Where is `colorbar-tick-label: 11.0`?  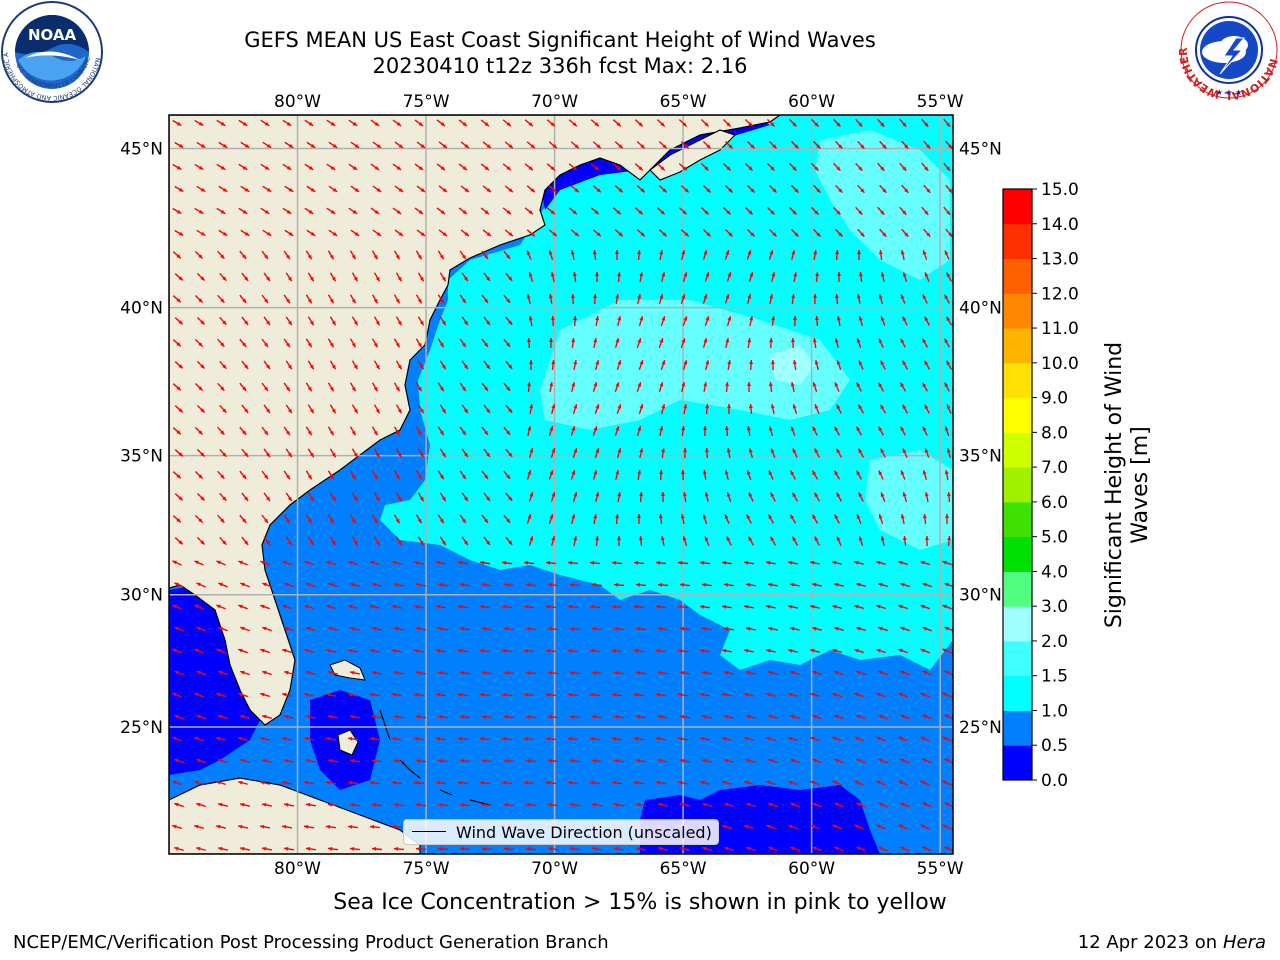
colorbar-tick-label: 11.0 is located at coordinates (1060, 329).